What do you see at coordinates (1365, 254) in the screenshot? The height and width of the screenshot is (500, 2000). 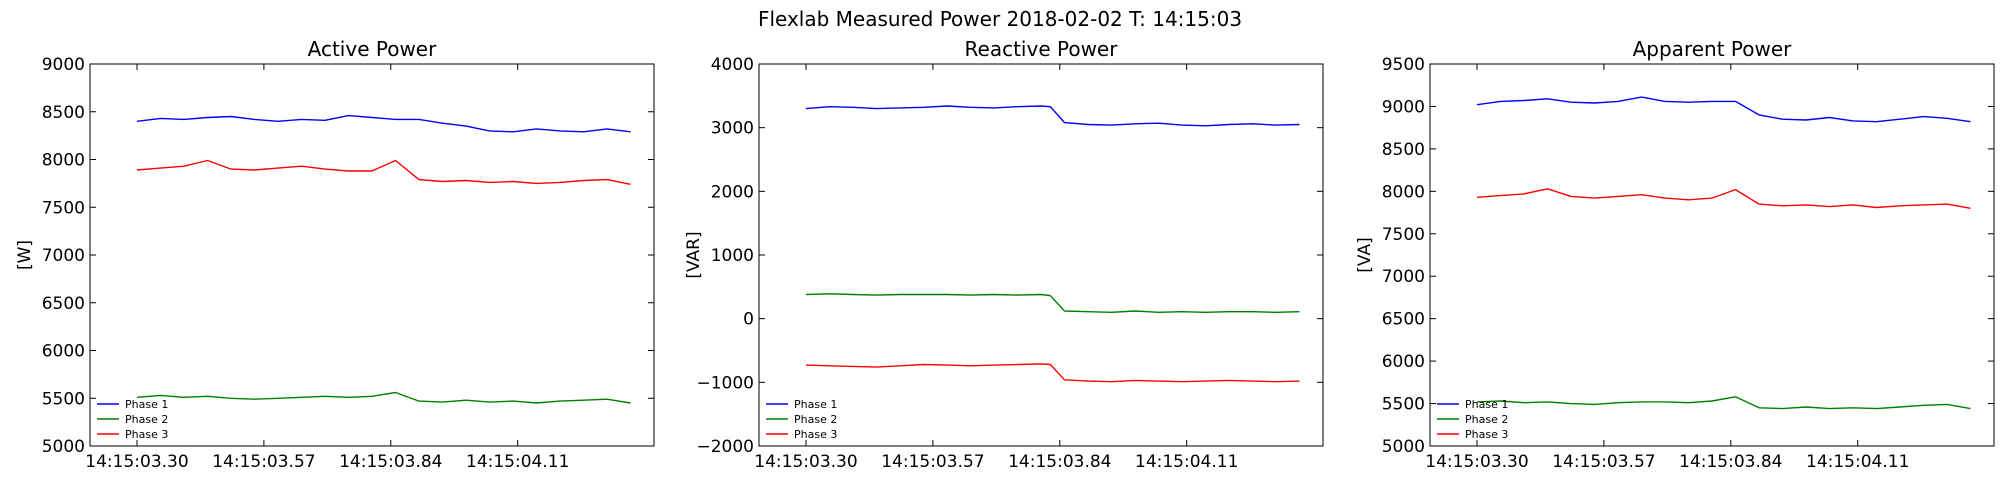 I see `y-axis-label: [VA]` at bounding box center [1365, 254].